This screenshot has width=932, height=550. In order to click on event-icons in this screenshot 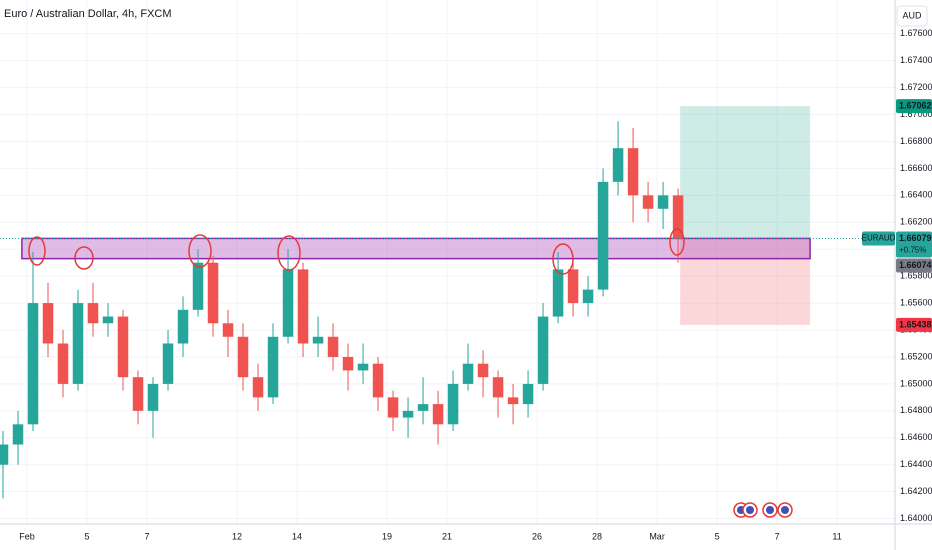, I will do `click(763, 510)`.